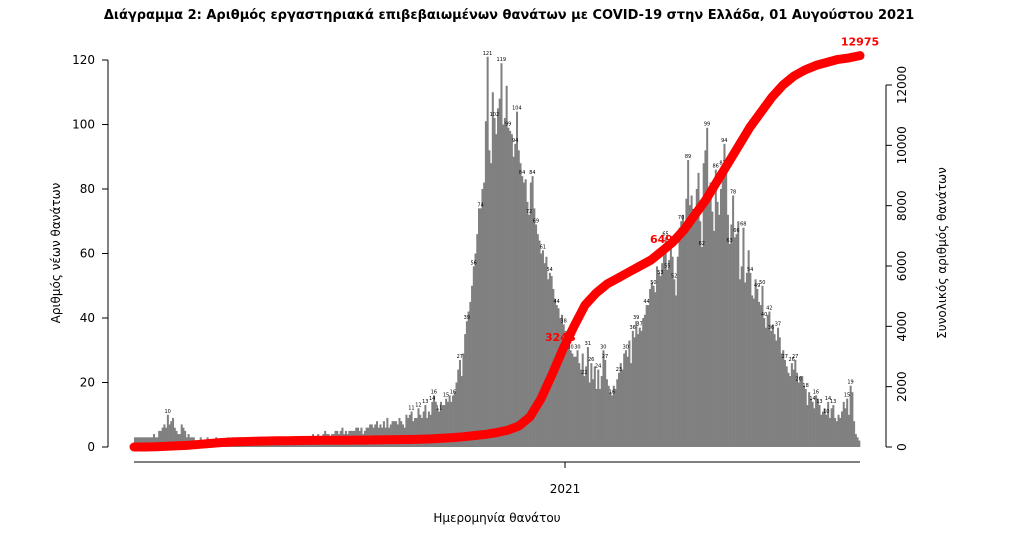  Describe the element at coordinates (83, 125) in the screenshot. I see `y-tick-label-left: 100` at that location.